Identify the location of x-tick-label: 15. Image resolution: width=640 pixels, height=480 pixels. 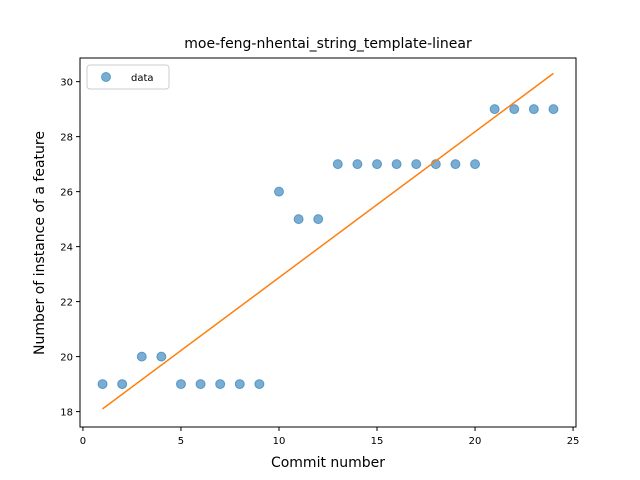
(377, 441).